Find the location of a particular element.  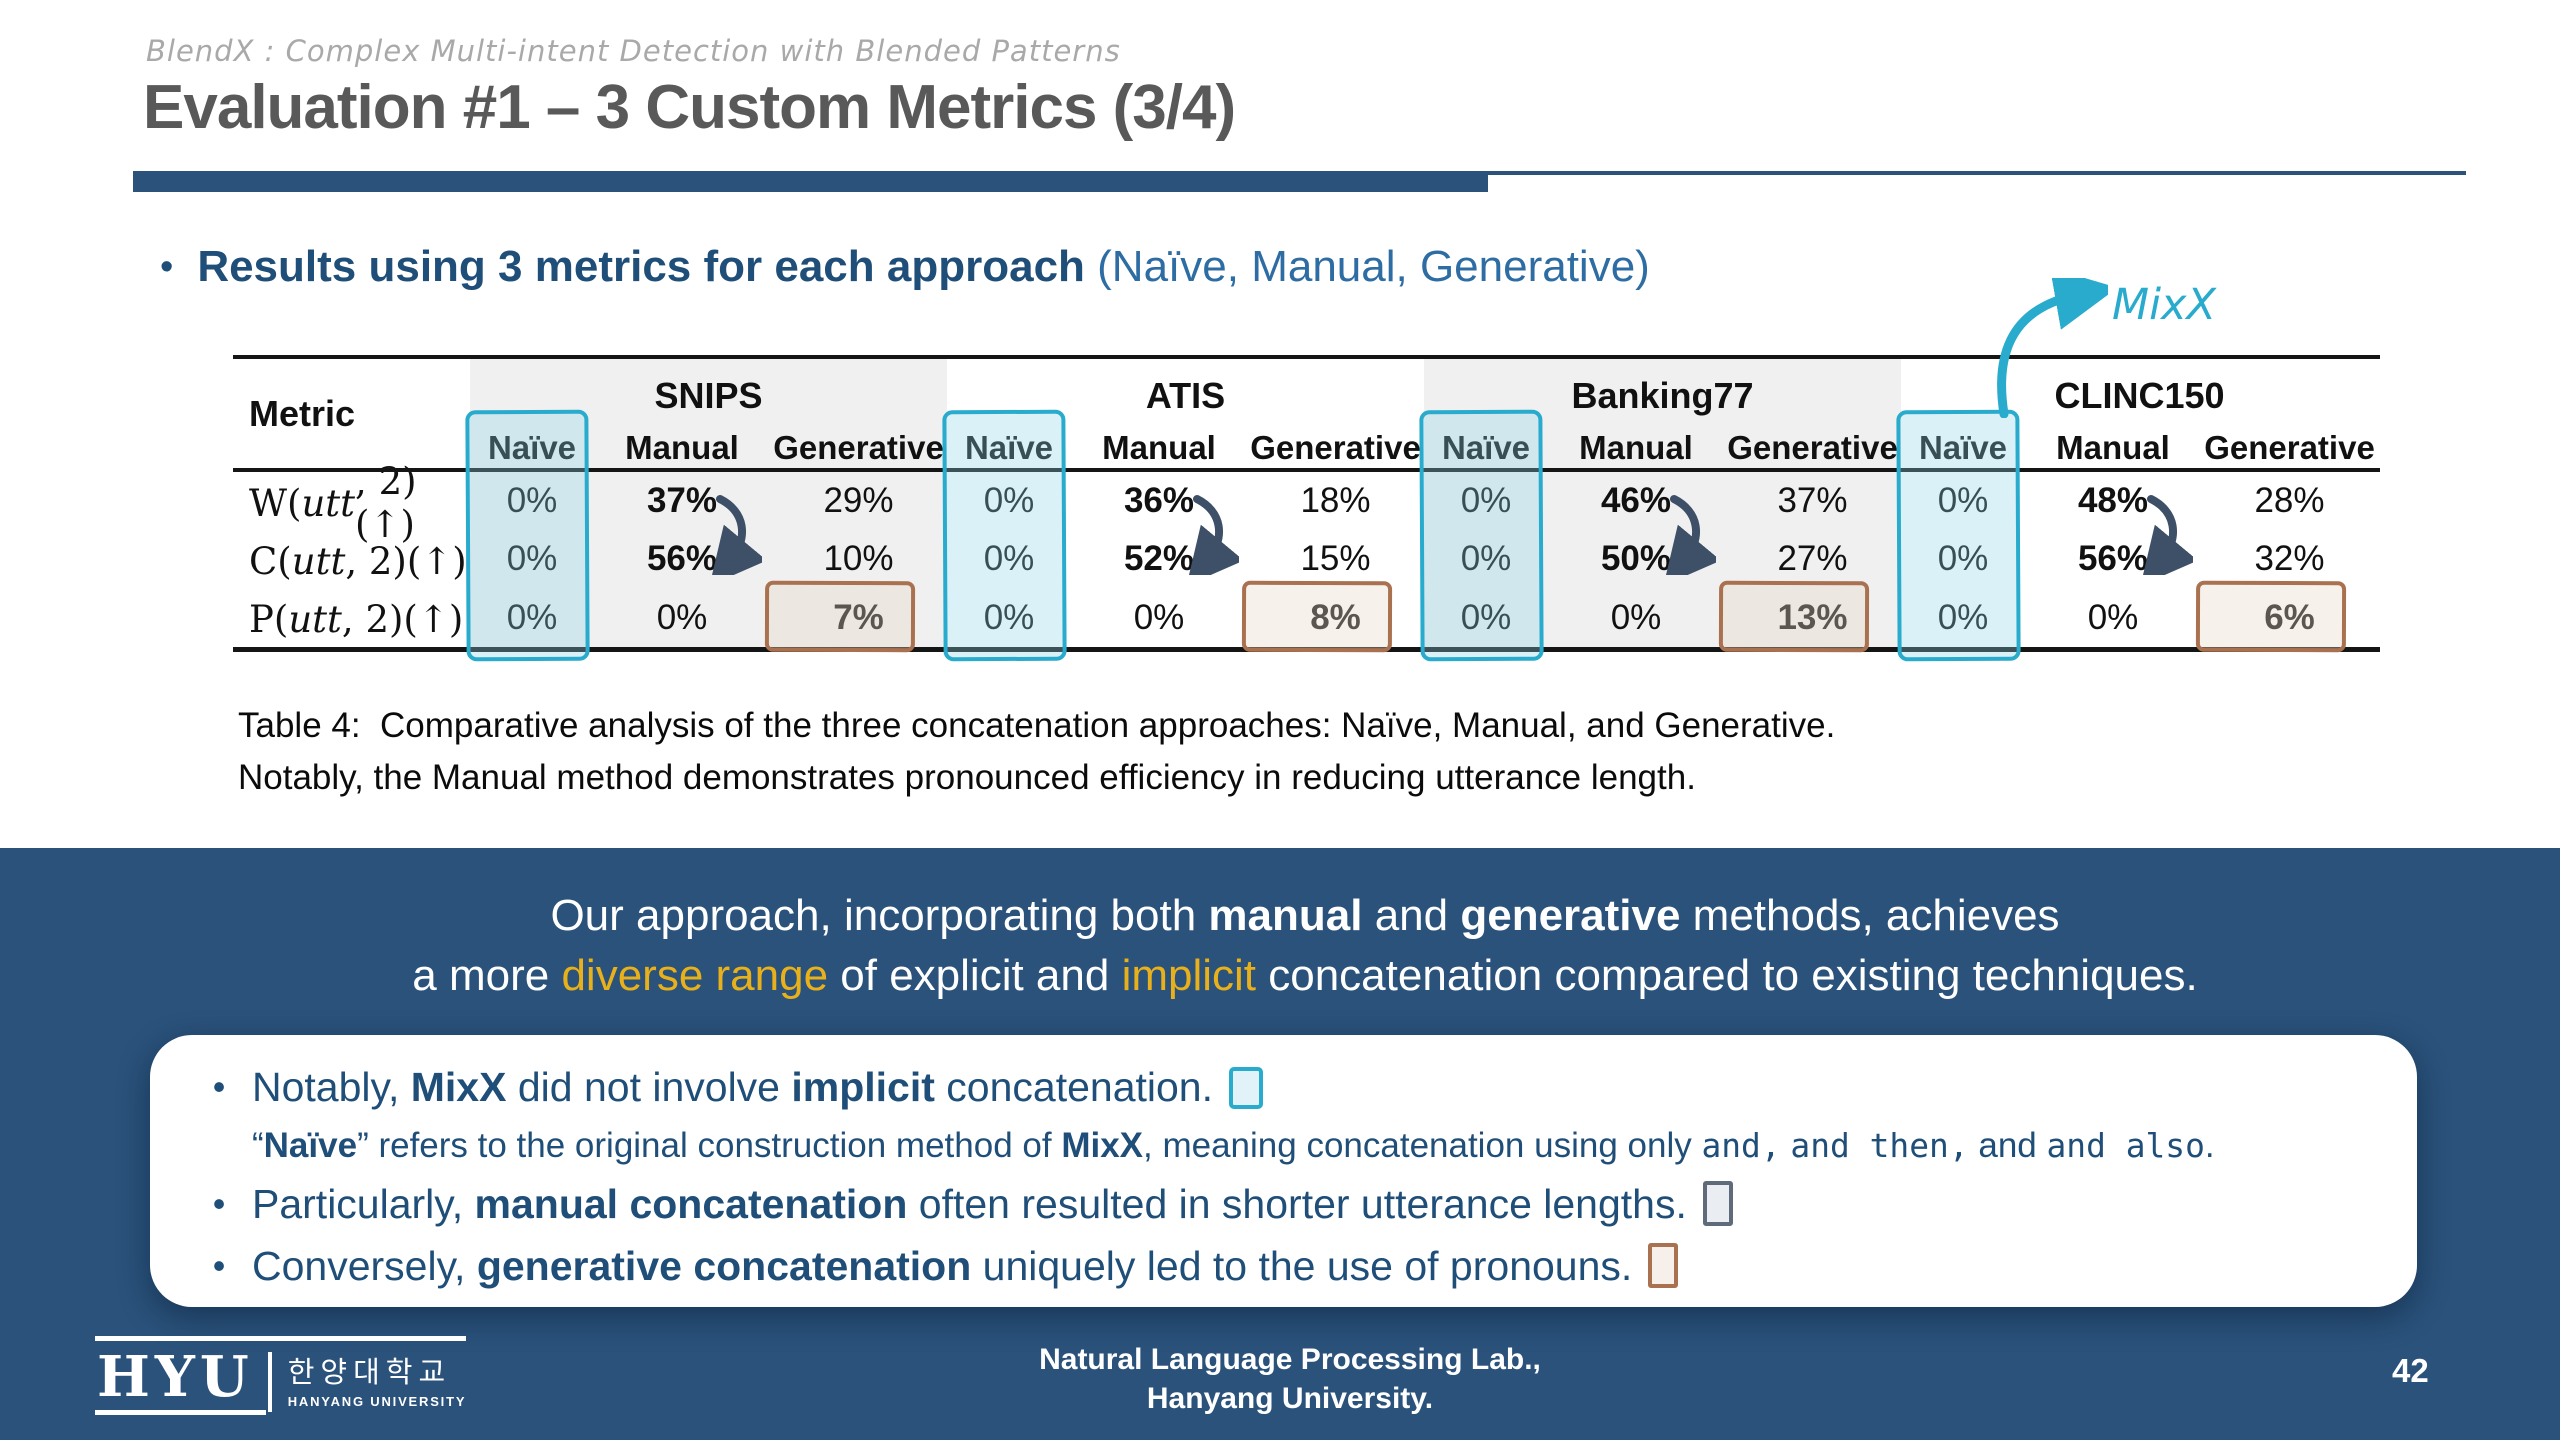

value-grid: 0% 36% 18% 0% 52% 15% 0% 0% 8% is located at coordinates (1185, 559).